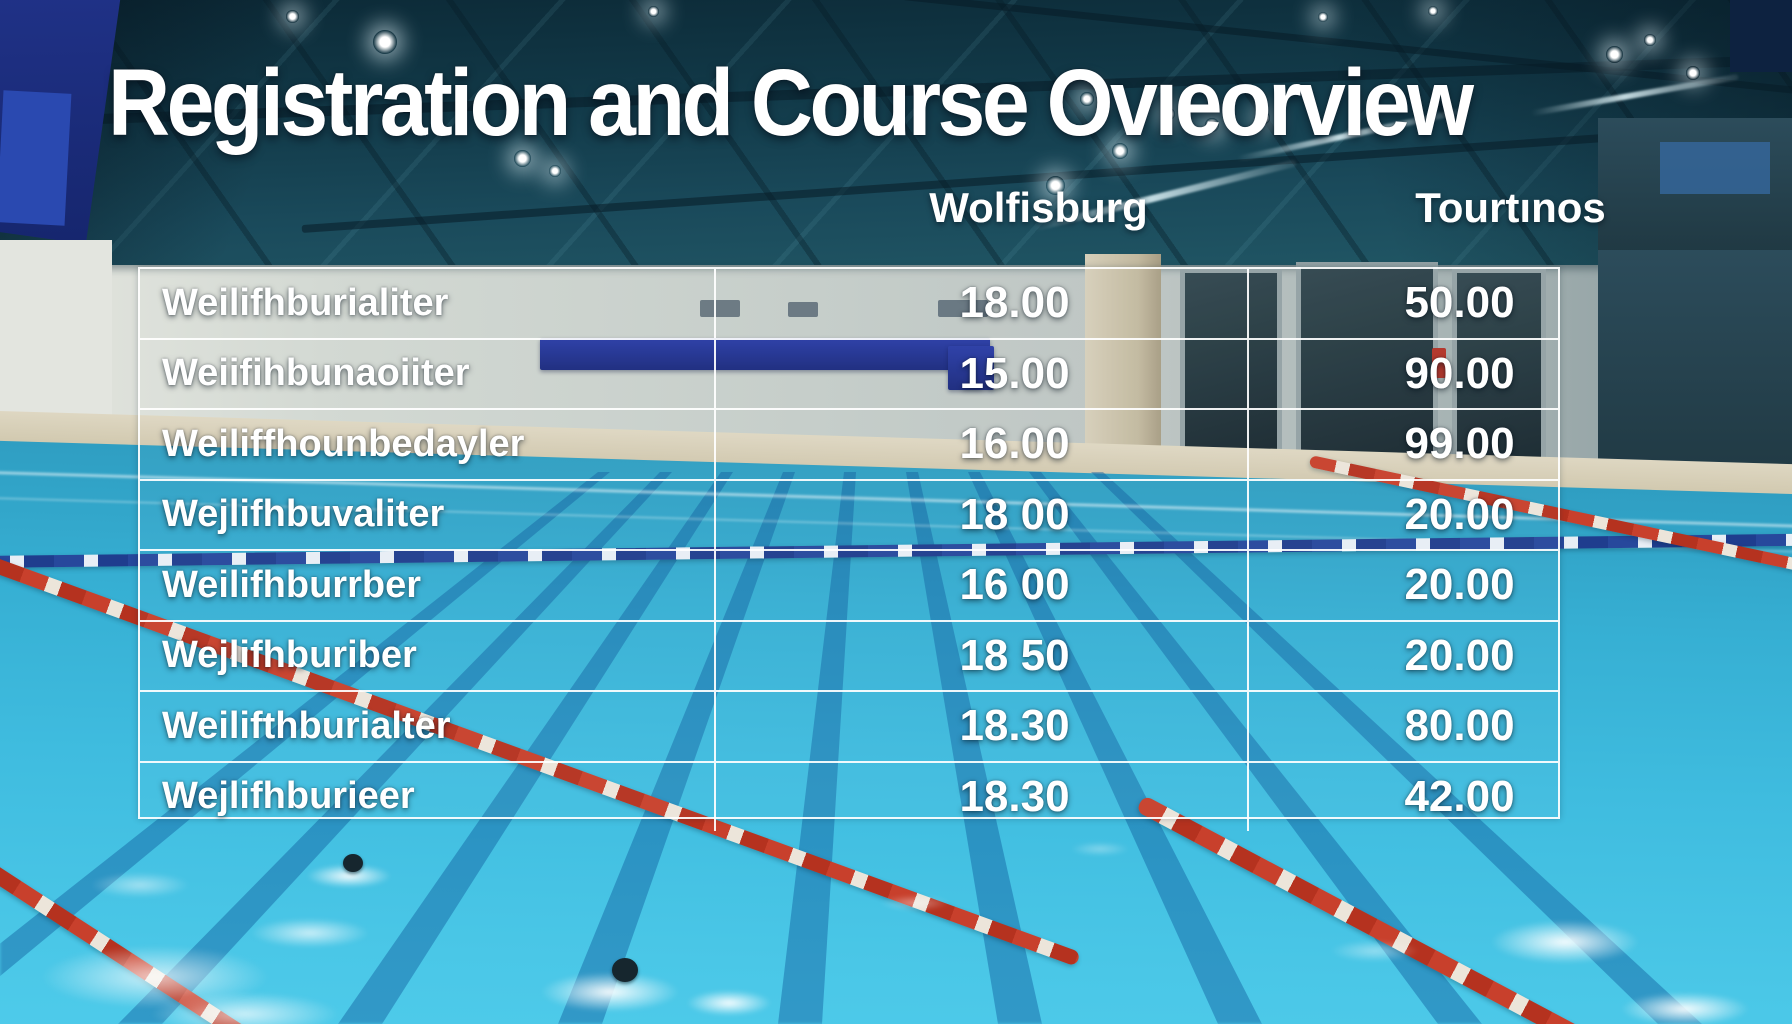  I want to click on table-row: Weilifthburialter 18.30 80.00, so click(849, 725).